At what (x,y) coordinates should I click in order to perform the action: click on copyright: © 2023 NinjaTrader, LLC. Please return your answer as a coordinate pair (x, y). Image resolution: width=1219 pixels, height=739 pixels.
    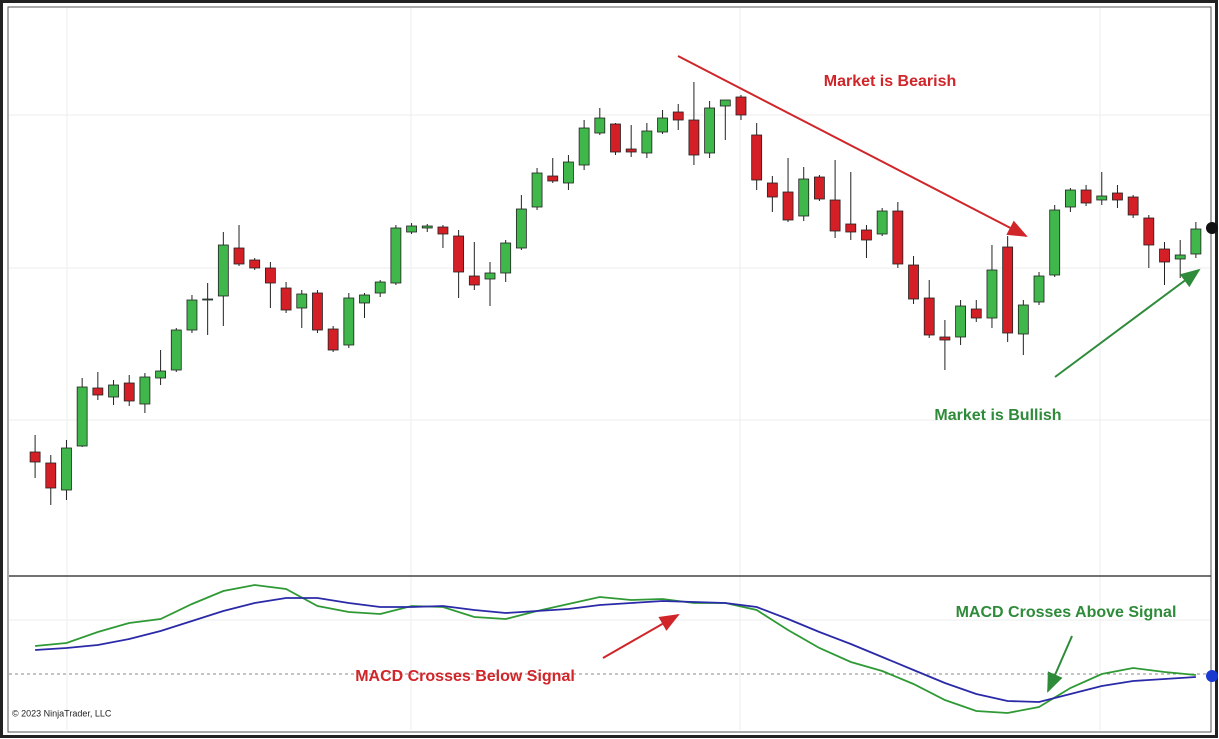
    Looking at the image, I should click on (62, 713).